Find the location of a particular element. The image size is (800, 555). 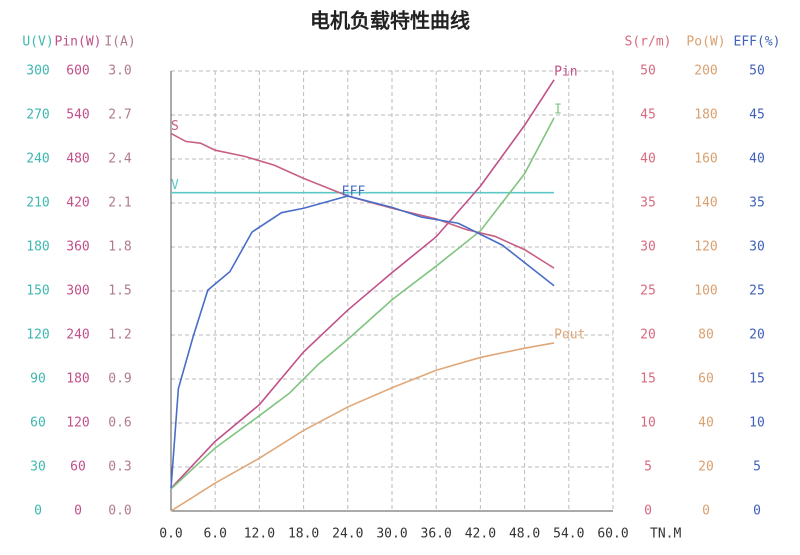

y-tick-label: 100 is located at coordinates (705, 291).